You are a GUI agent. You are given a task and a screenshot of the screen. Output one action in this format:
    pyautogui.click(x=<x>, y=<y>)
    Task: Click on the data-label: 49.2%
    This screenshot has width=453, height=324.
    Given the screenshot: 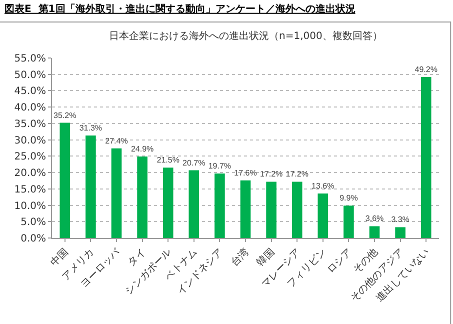 What is the action you would take?
    pyautogui.click(x=426, y=69)
    